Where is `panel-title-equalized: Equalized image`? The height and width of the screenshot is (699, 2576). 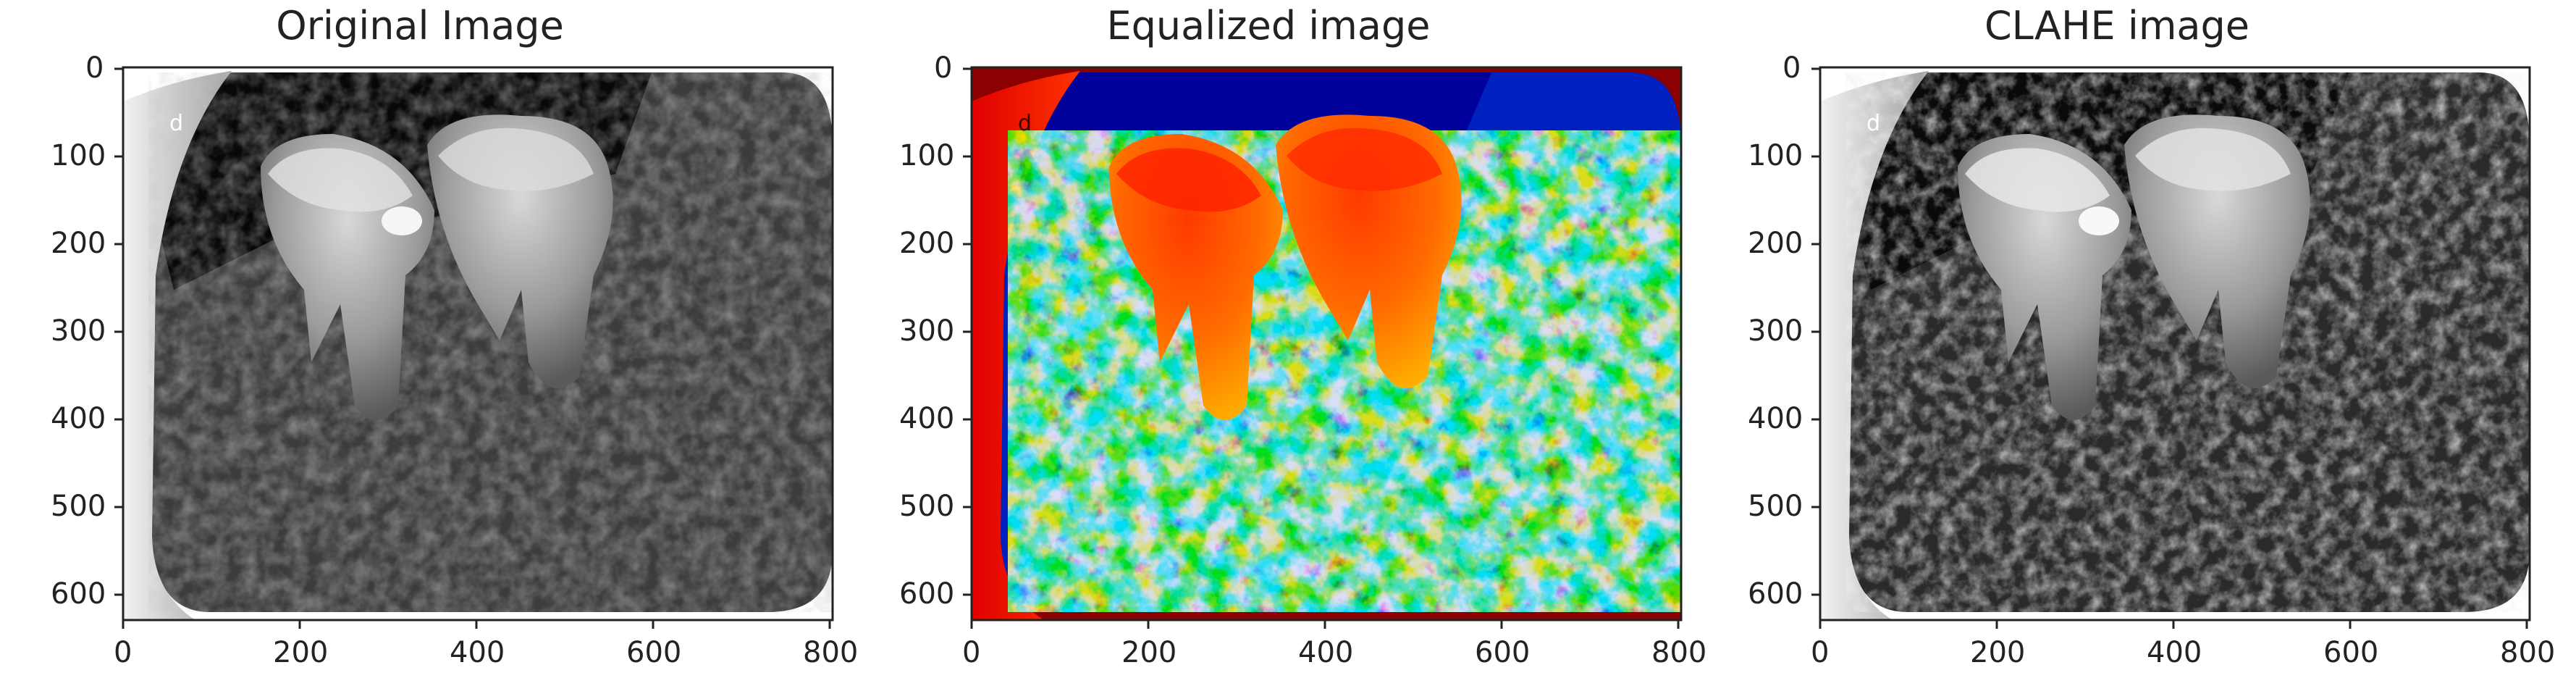 panel-title-equalized: Equalized image is located at coordinates (1268, 26).